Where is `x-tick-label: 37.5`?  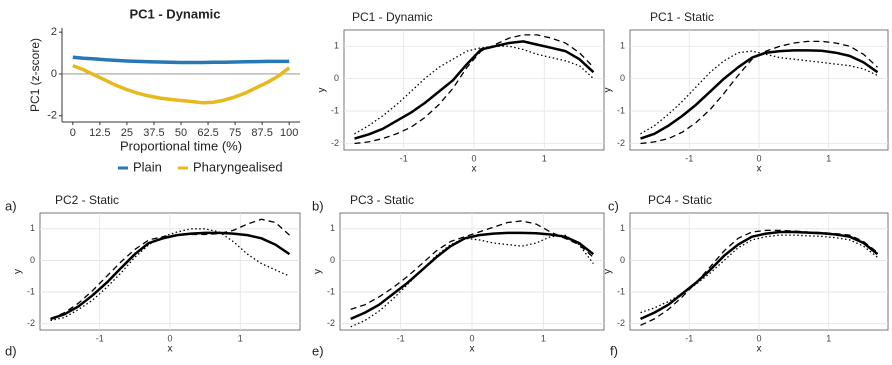 x-tick-label: 37.5 is located at coordinates (153, 133).